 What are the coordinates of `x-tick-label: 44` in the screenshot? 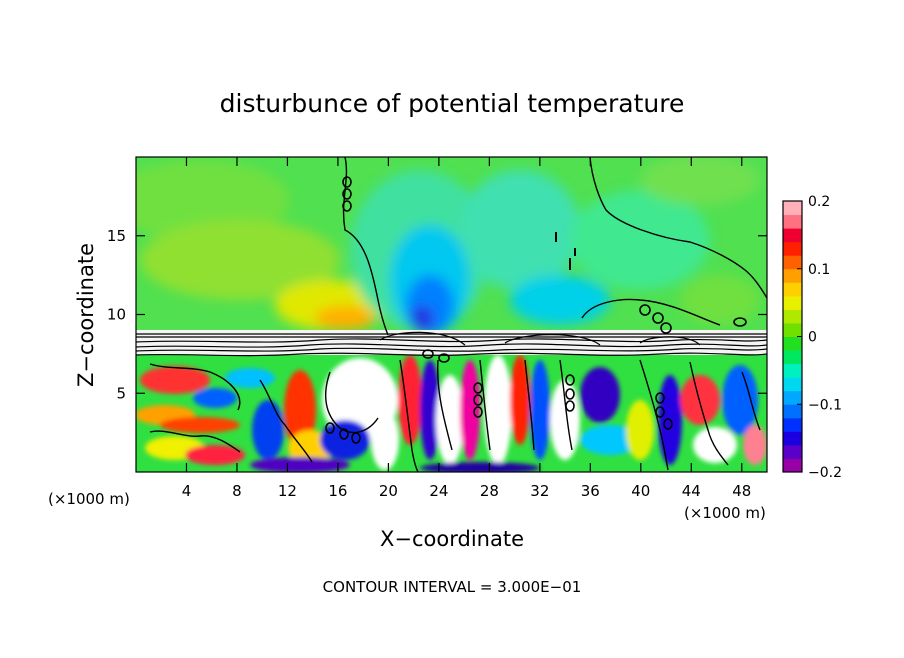 It's located at (691, 491).